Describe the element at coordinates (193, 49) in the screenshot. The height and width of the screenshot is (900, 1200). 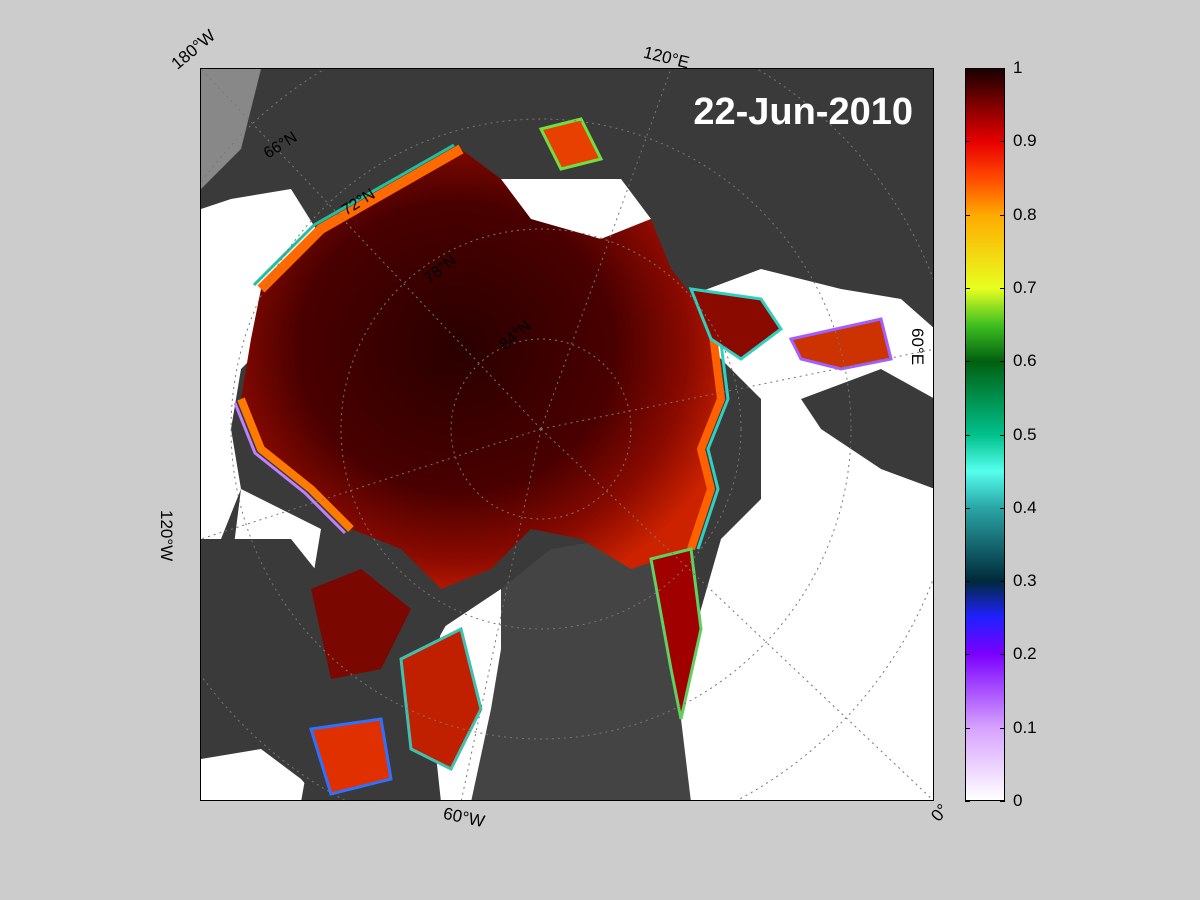
I see `lon-label-180w: 180°W` at that location.